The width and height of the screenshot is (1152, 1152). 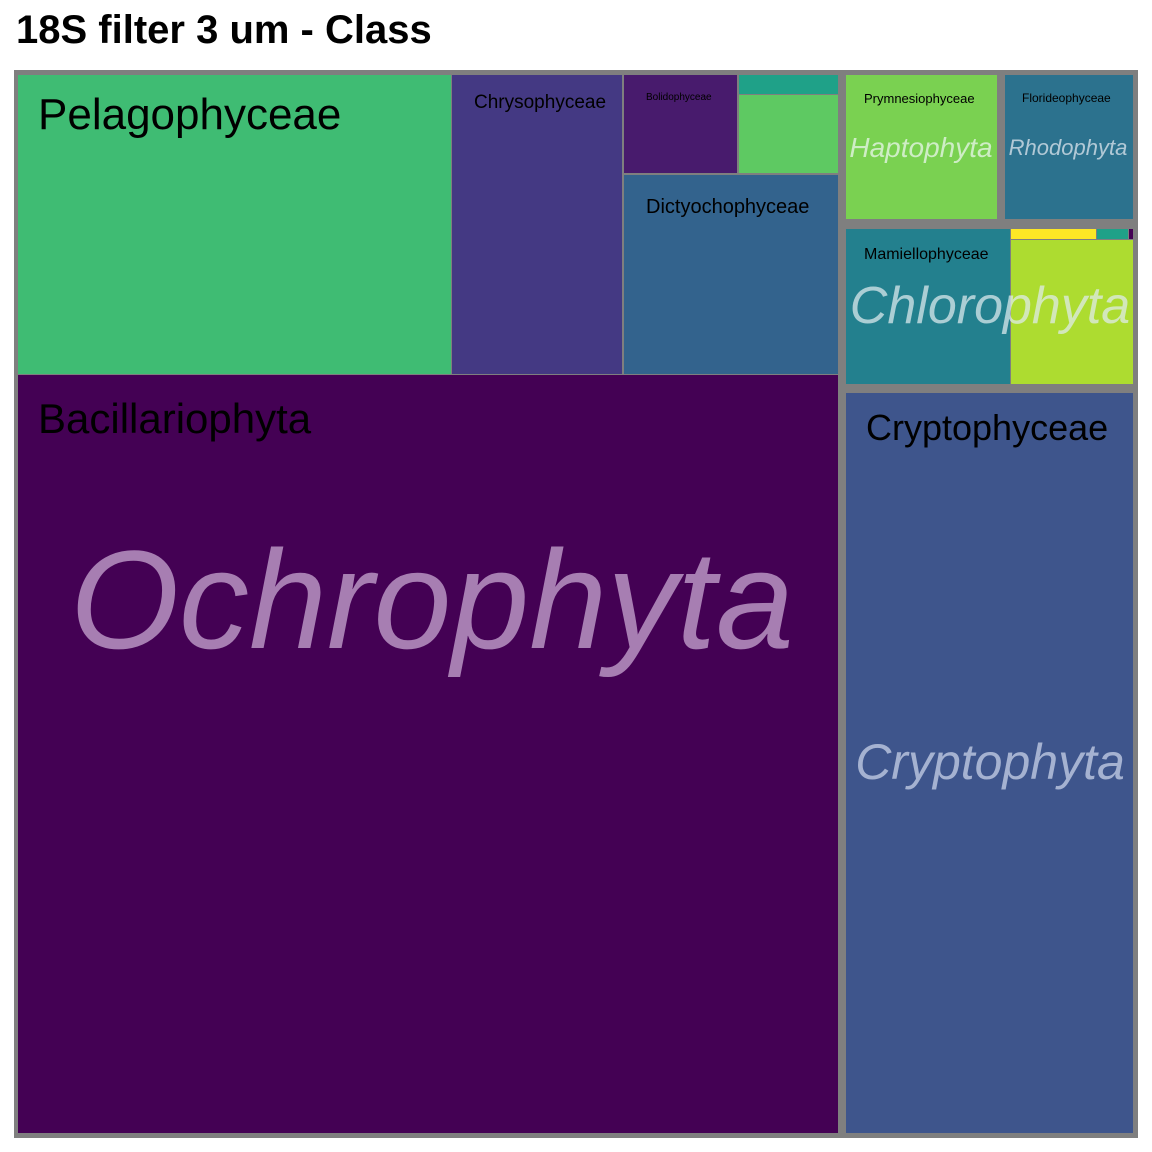 What do you see at coordinates (1066, 98) in the screenshot?
I see `class-label-florideophyceae: Florideophyceae` at bounding box center [1066, 98].